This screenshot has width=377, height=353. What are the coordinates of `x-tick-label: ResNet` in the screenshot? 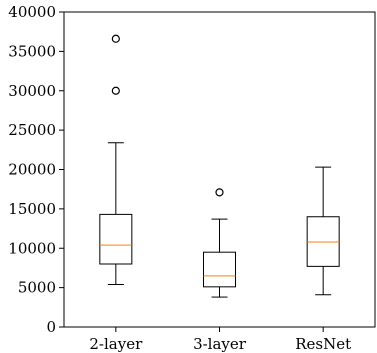 It's located at (323, 344).